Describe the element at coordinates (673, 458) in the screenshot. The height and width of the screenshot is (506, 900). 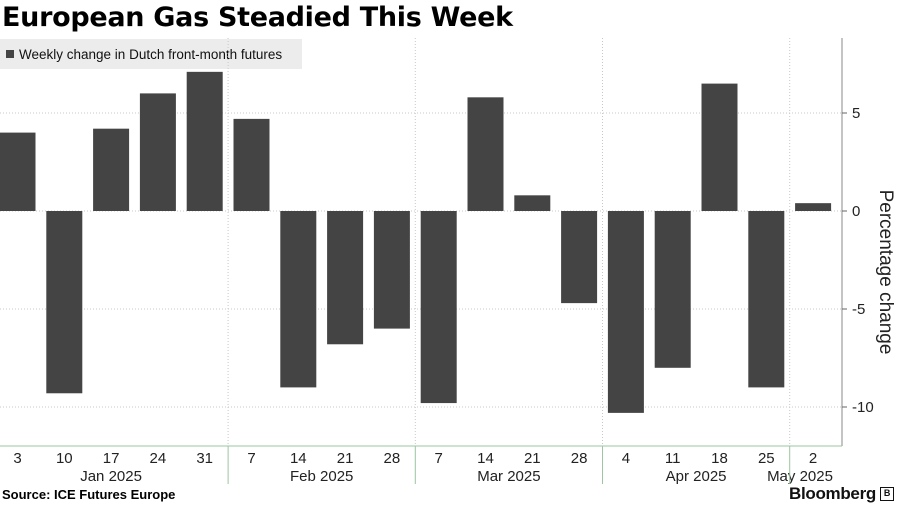
I see `x-tick-label: 11` at that location.